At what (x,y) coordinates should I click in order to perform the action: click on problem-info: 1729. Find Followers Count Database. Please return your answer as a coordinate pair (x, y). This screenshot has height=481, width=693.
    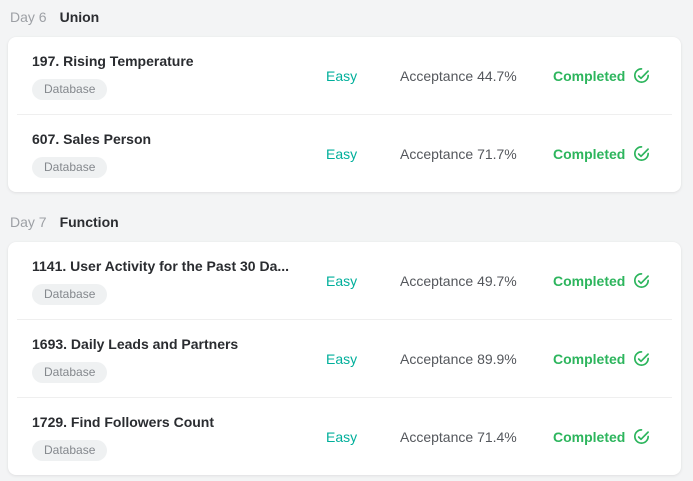
    Looking at the image, I should click on (179, 436).